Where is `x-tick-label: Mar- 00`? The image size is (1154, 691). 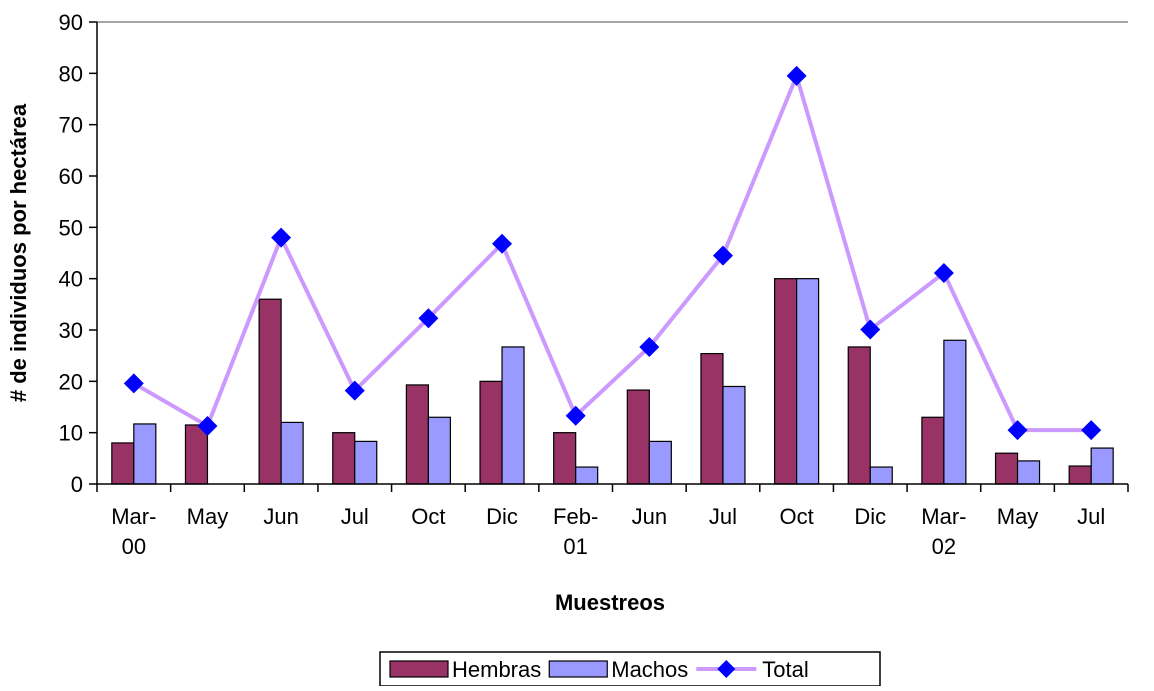 x-tick-label: Mar- 00 is located at coordinates (133, 531).